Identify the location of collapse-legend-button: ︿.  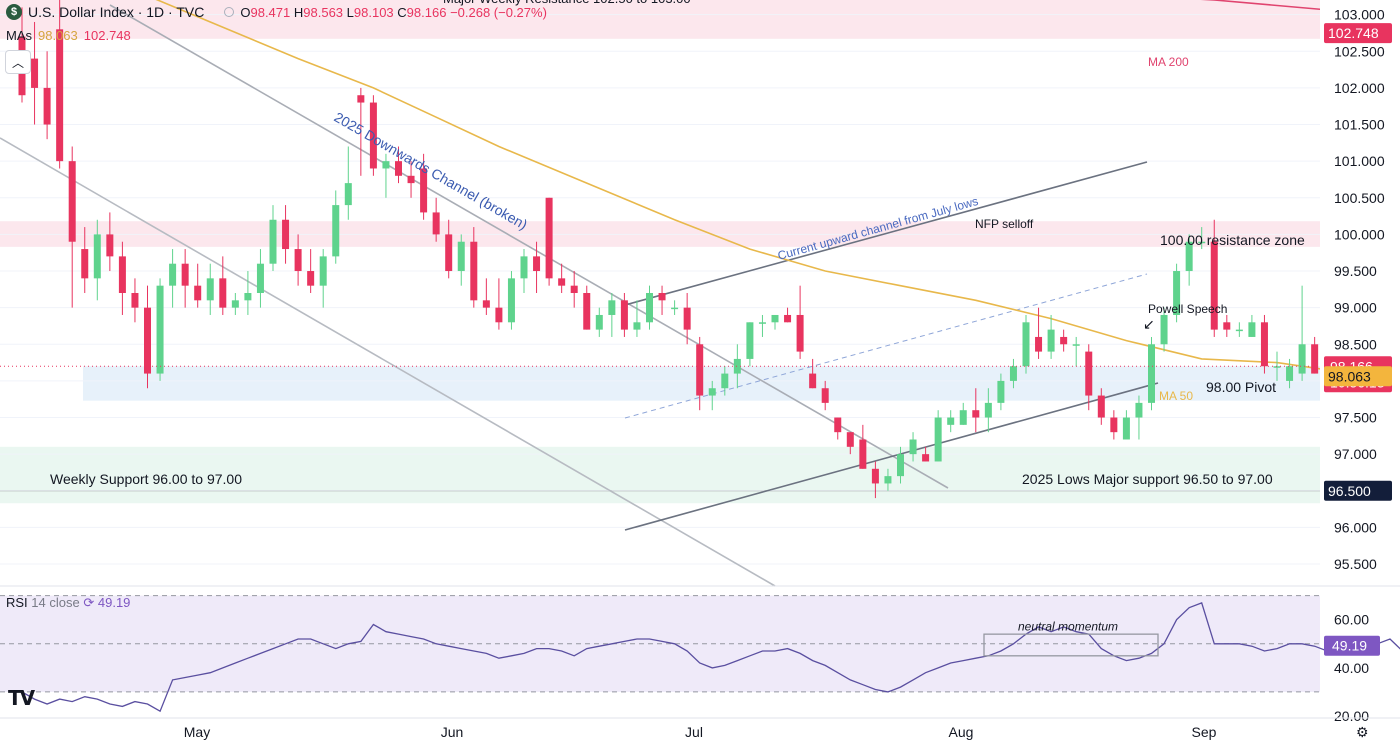
(18, 62).